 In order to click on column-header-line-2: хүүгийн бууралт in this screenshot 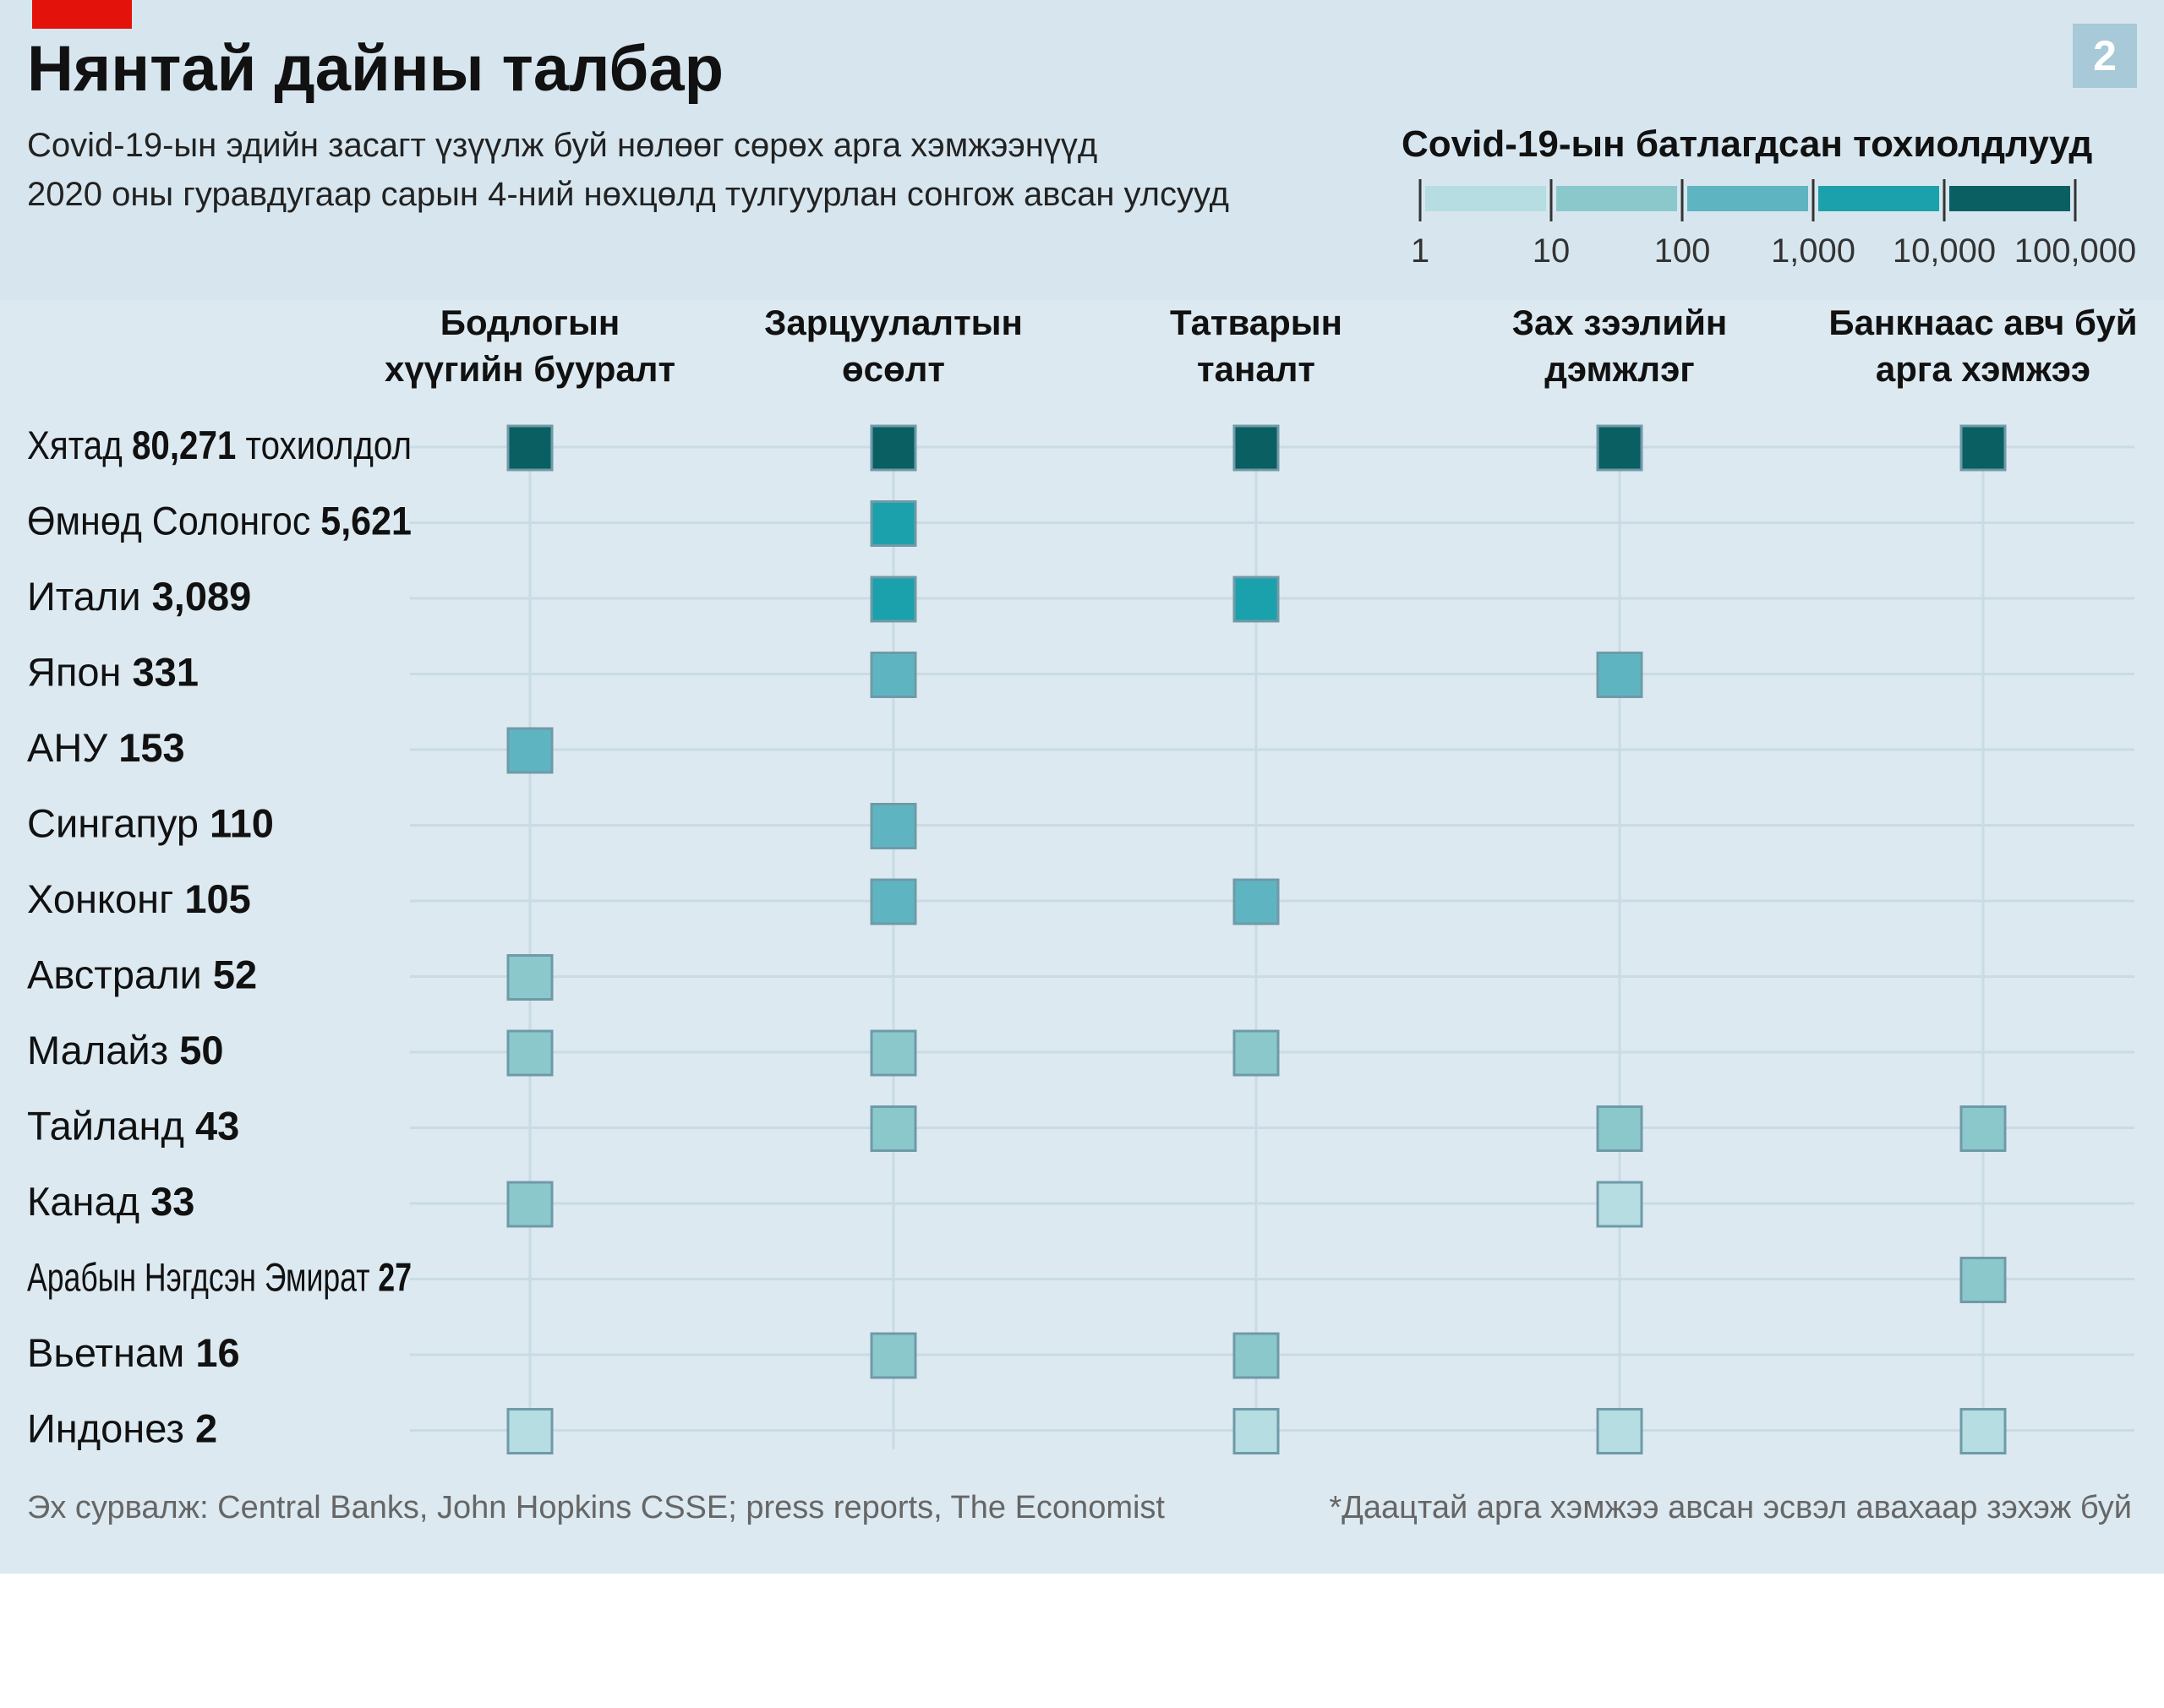, I will do `click(530, 369)`.